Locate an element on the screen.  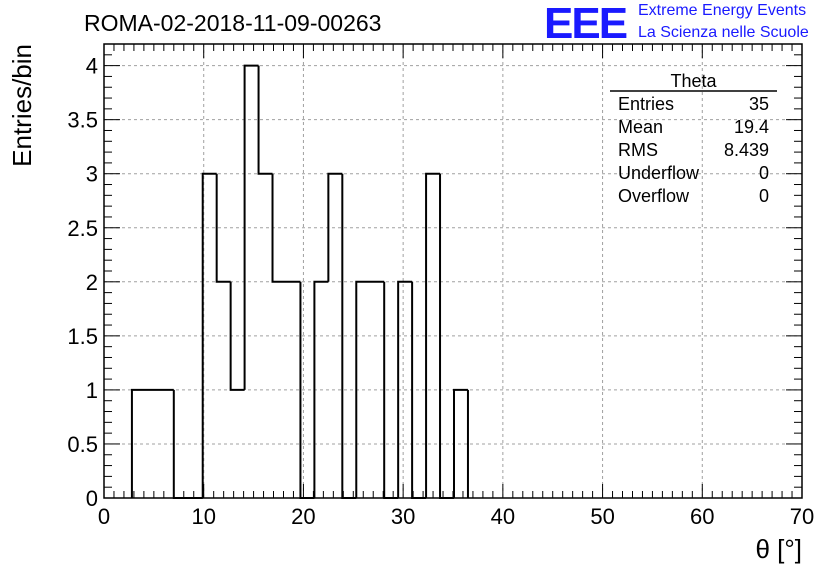
x-tick-label: 40 is located at coordinates (503, 516).